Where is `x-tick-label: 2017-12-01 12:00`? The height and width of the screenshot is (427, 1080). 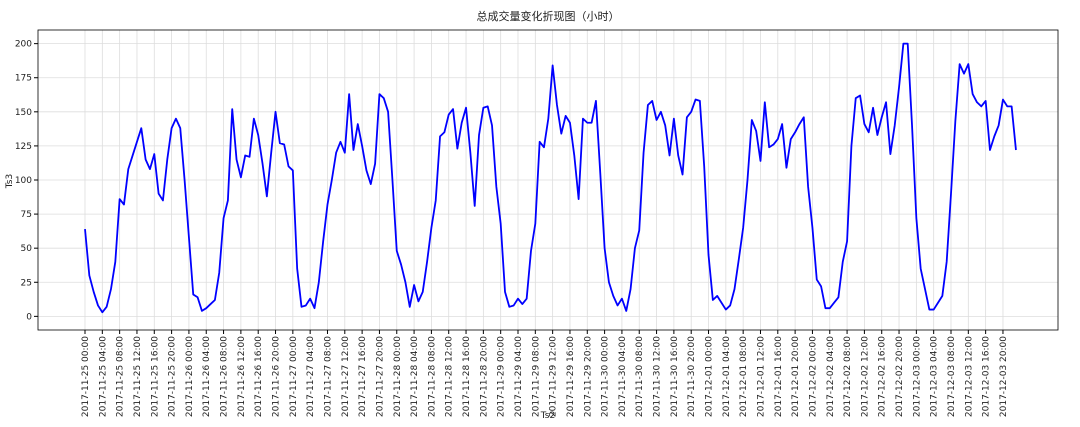 x-tick-label: 2017-12-01 12:00 is located at coordinates (761, 376).